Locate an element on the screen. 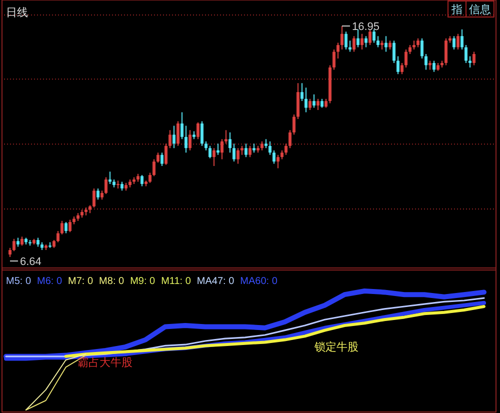  text: M6: 0 is located at coordinates (49, 281).